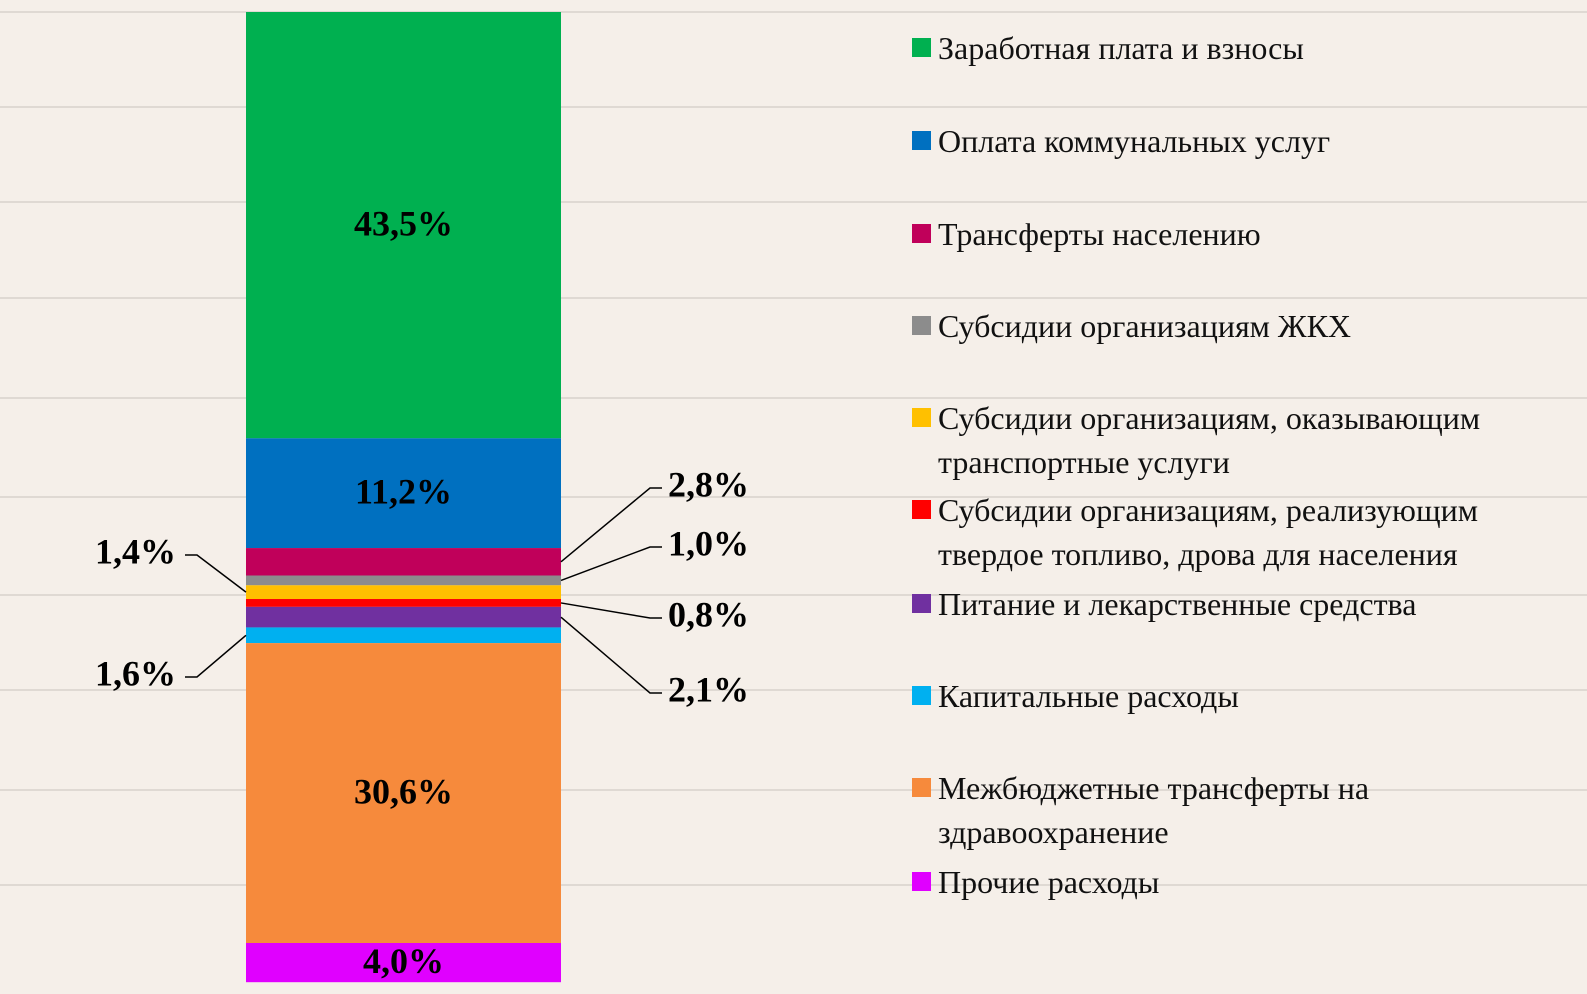 This screenshot has width=1587, height=994. Describe the element at coordinates (1088, 696) in the screenshot. I see `legend-label: Капитальные расходы` at that location.